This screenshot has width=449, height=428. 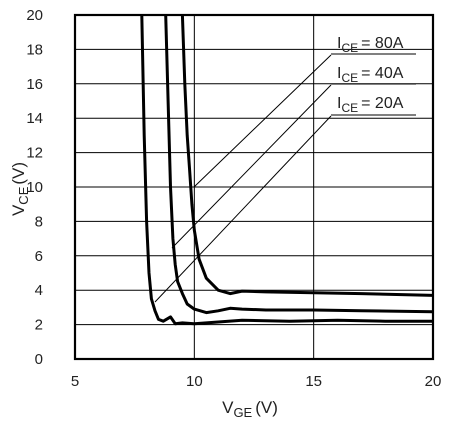 What do you see at coordinates (34, 84) in the screenshot?
I see `y-tick-label: 16` at bounding box center [34, 84].